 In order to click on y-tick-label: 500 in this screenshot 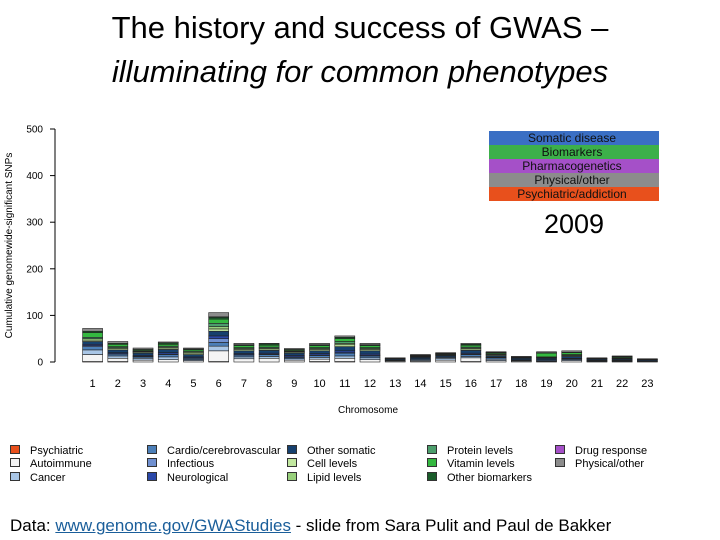, I will do `click(34, 130)`.